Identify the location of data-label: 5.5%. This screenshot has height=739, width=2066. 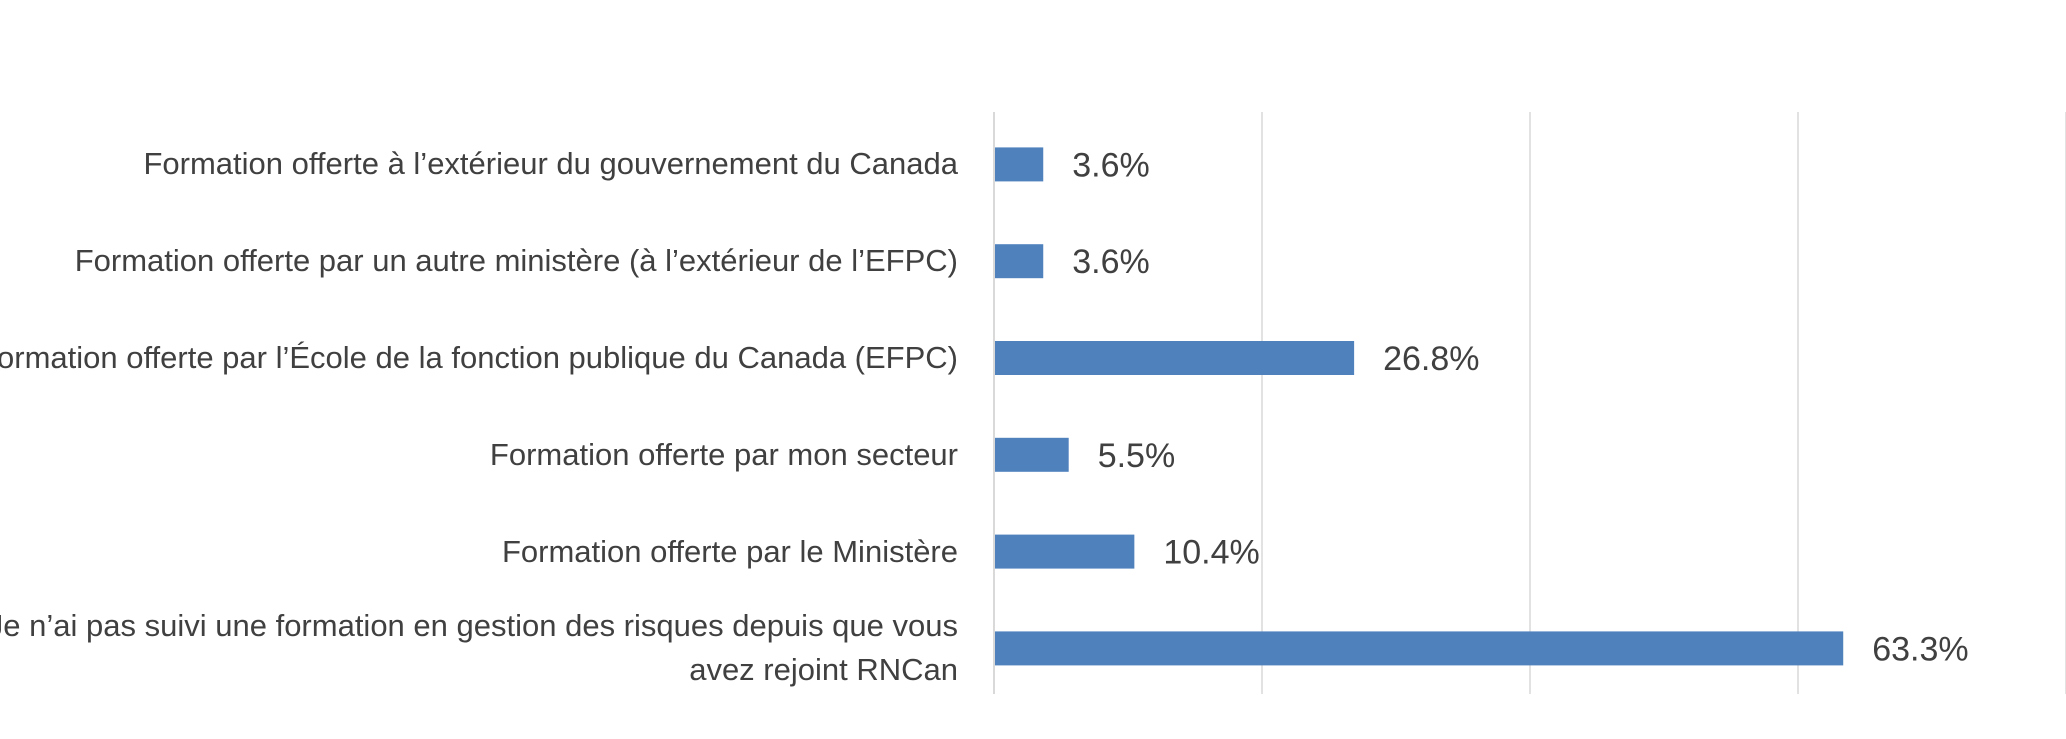
(1137, 456).